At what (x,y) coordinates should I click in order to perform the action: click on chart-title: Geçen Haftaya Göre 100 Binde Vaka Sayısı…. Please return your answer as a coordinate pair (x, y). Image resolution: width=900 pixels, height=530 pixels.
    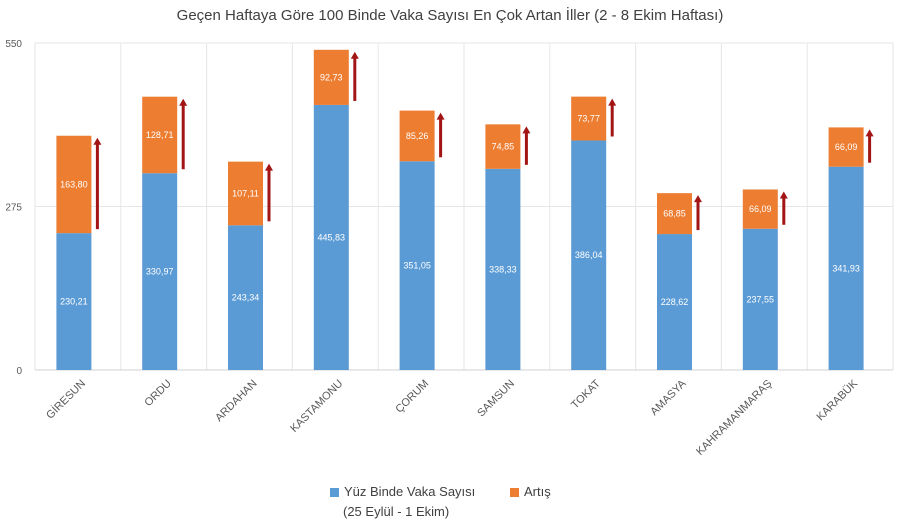
    Looking at the image, I should click on (450, 15).